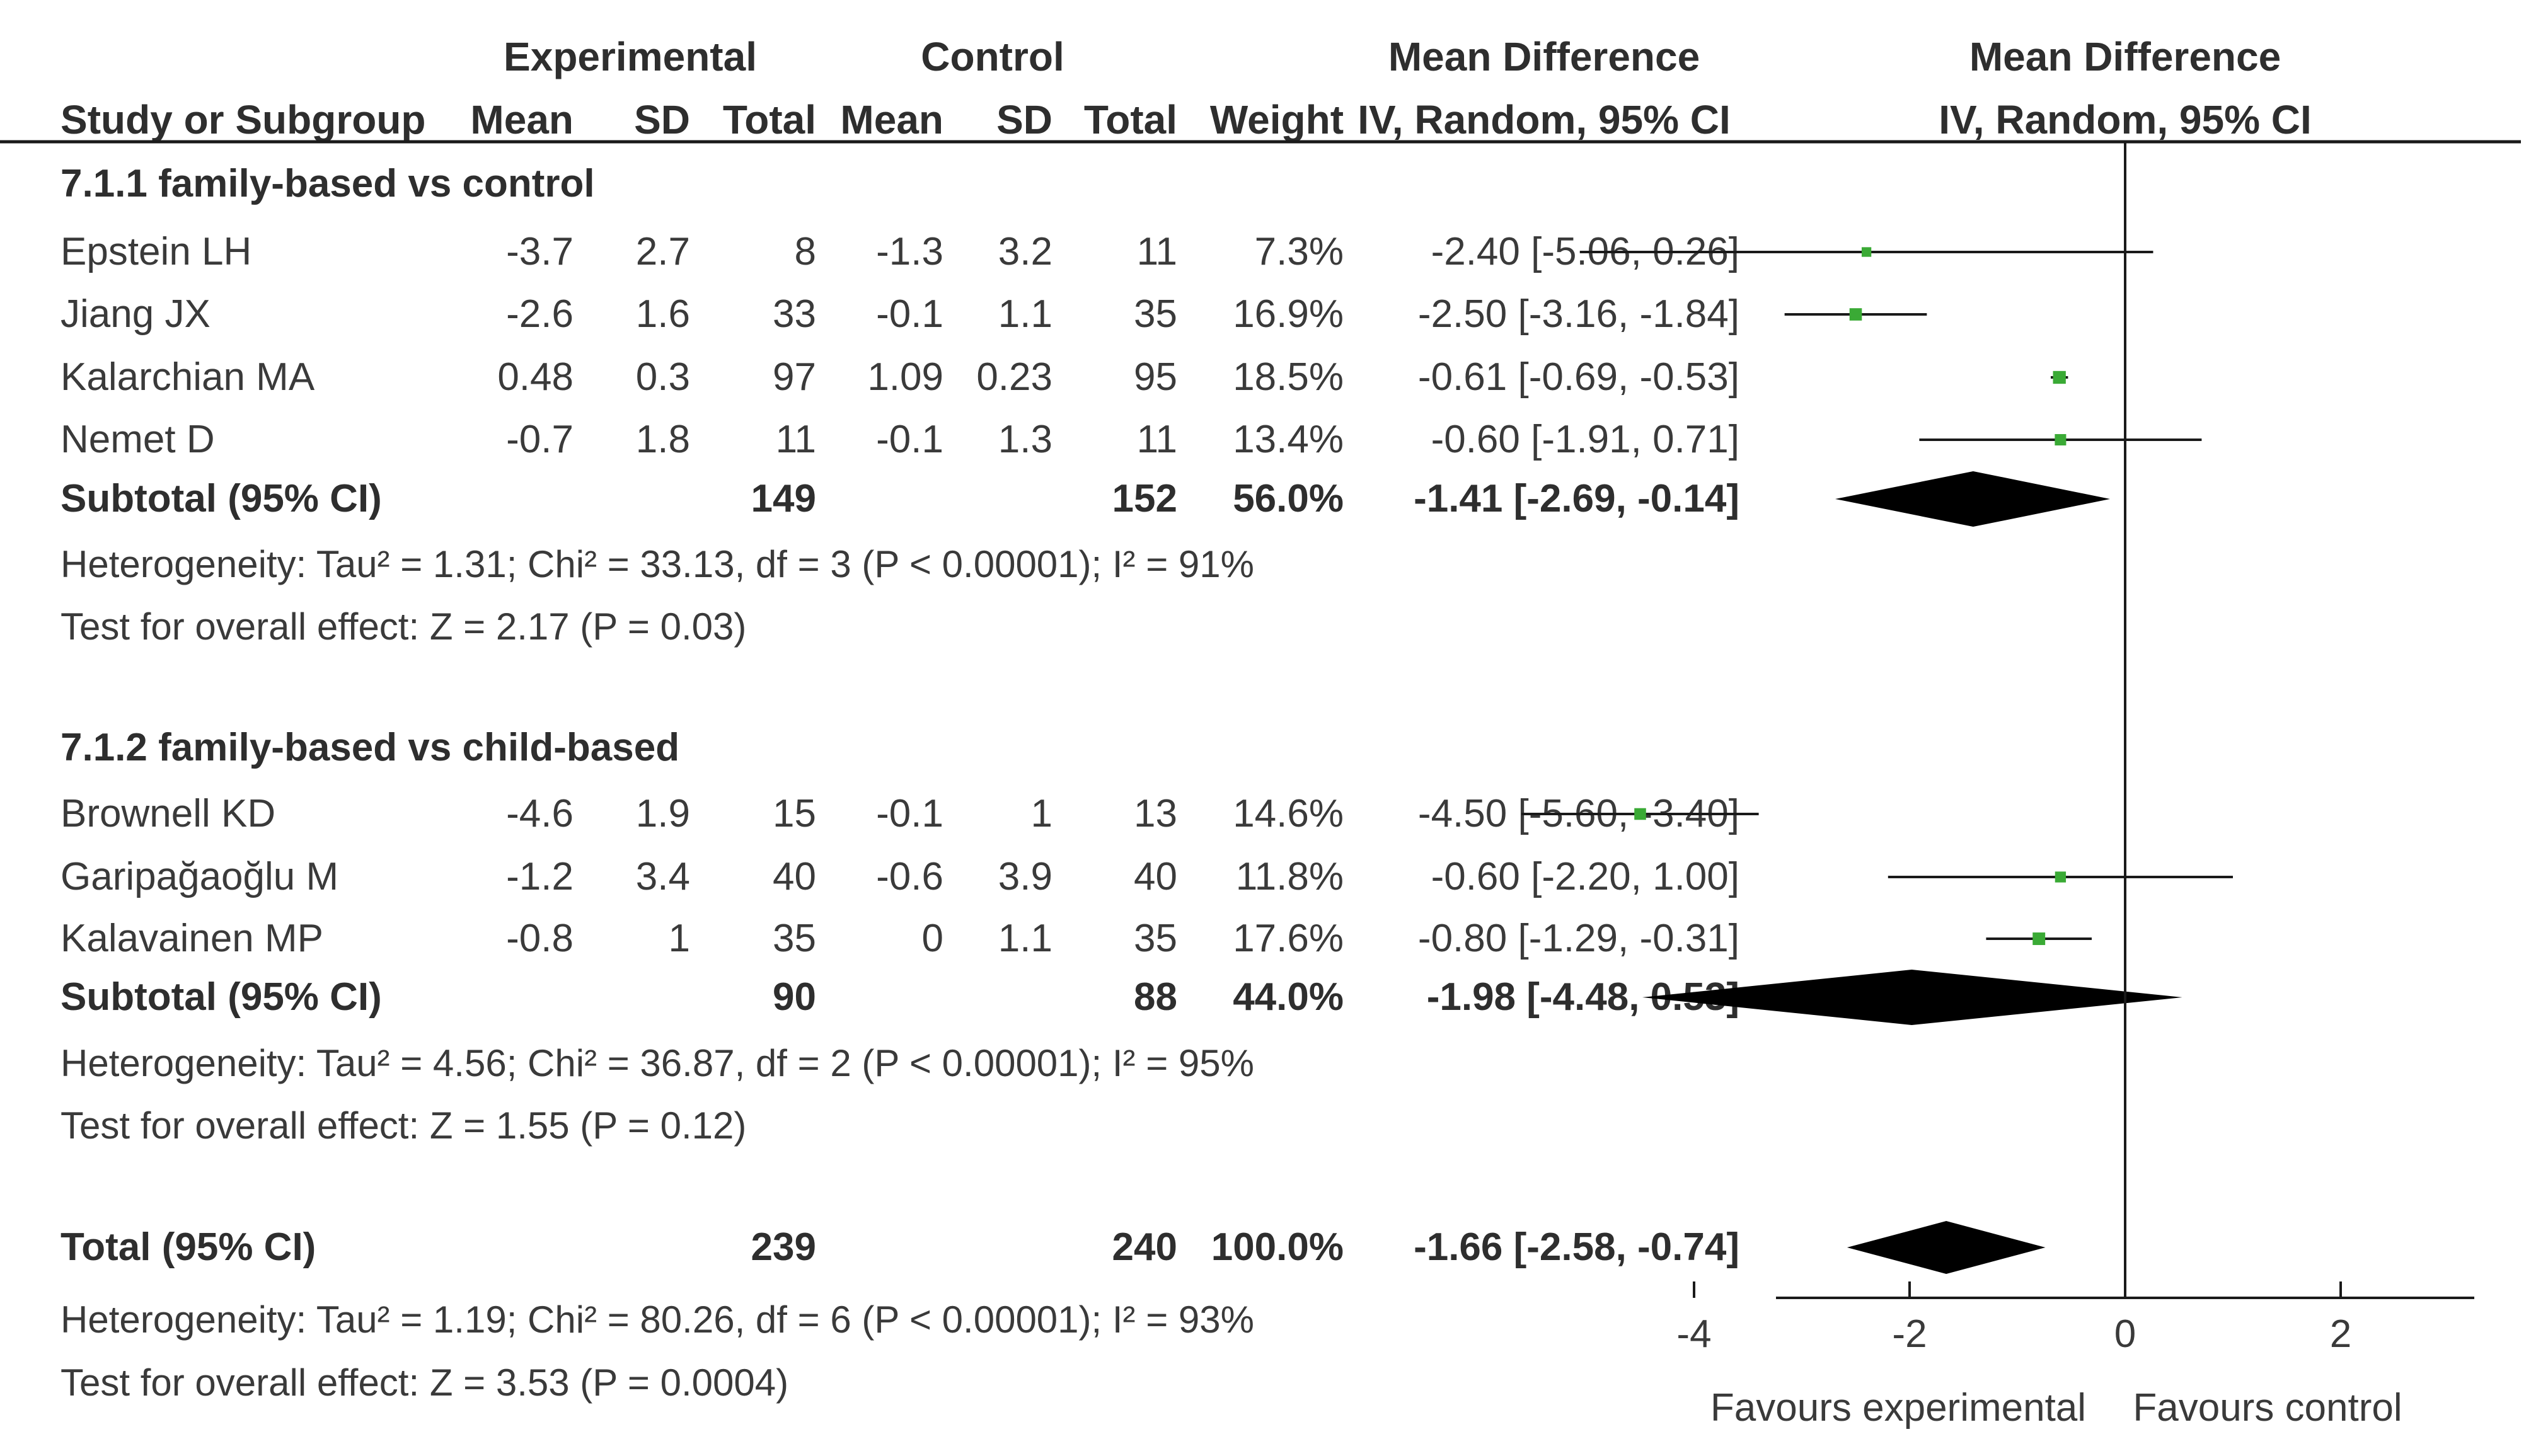 The image size is (2531, 1456). Describe the element at coordinates (1289, 997) in the screenshot. I see `subtotal-weight: 44.0%` at that location.